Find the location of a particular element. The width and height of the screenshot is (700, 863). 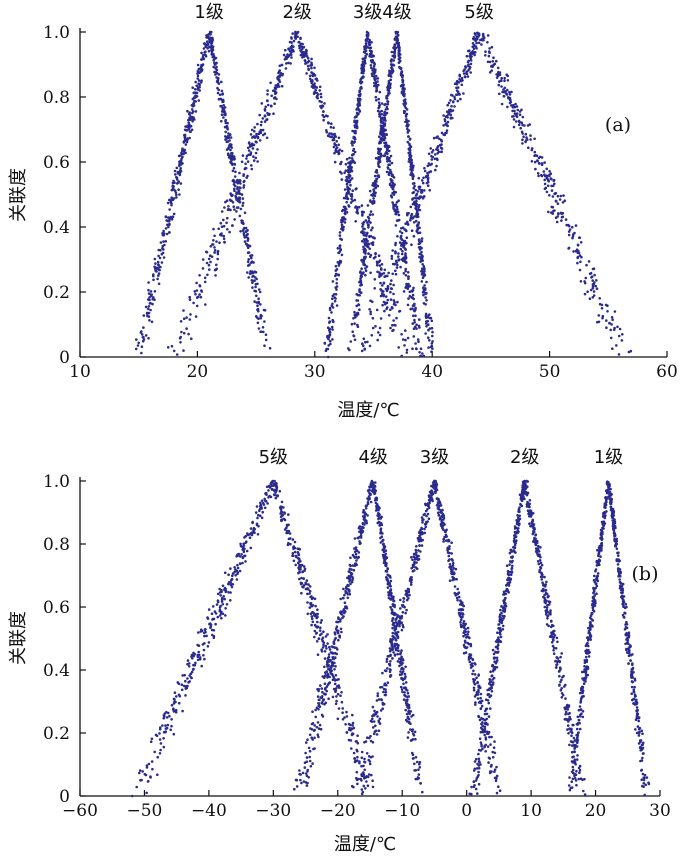

series-label: 4级 is located at coordinates (372, 457).